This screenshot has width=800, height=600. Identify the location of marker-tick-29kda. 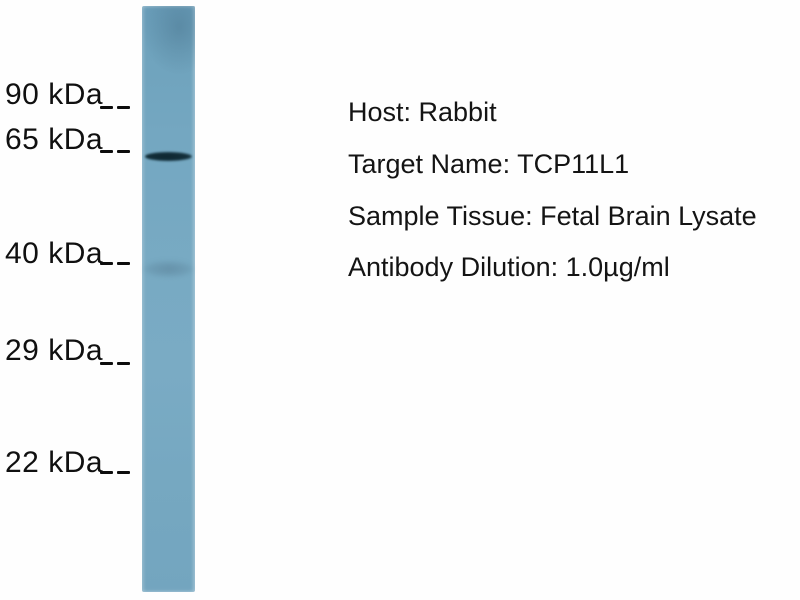
(115, 363).